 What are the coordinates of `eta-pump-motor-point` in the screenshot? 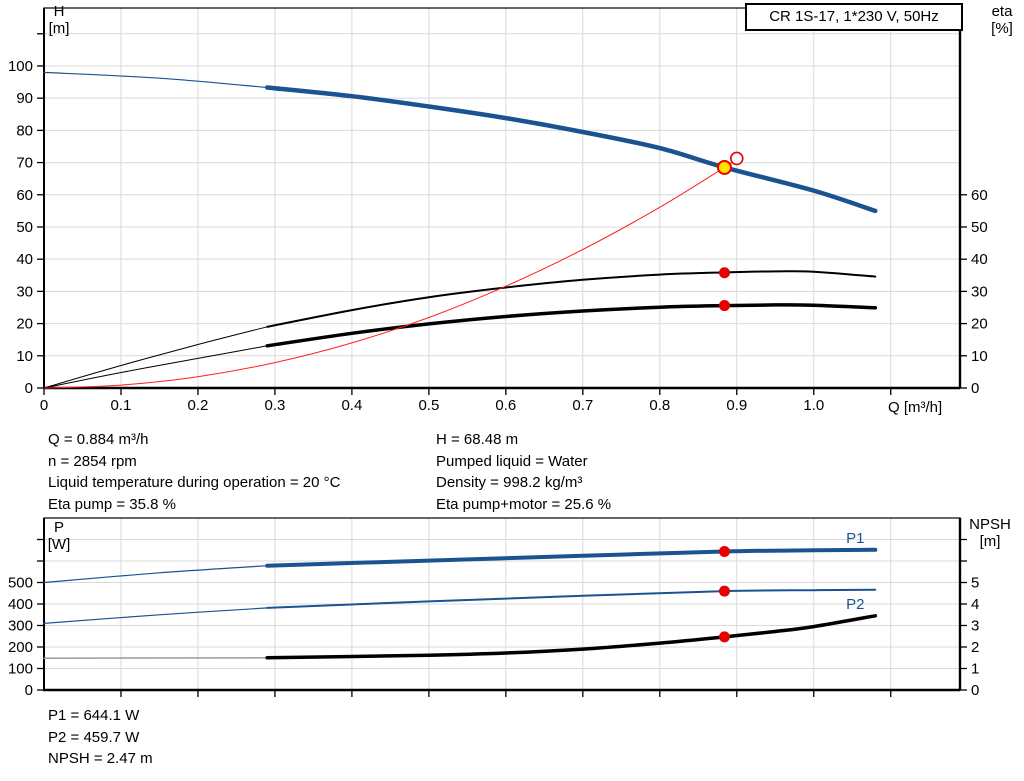 It's located at (724, 306).